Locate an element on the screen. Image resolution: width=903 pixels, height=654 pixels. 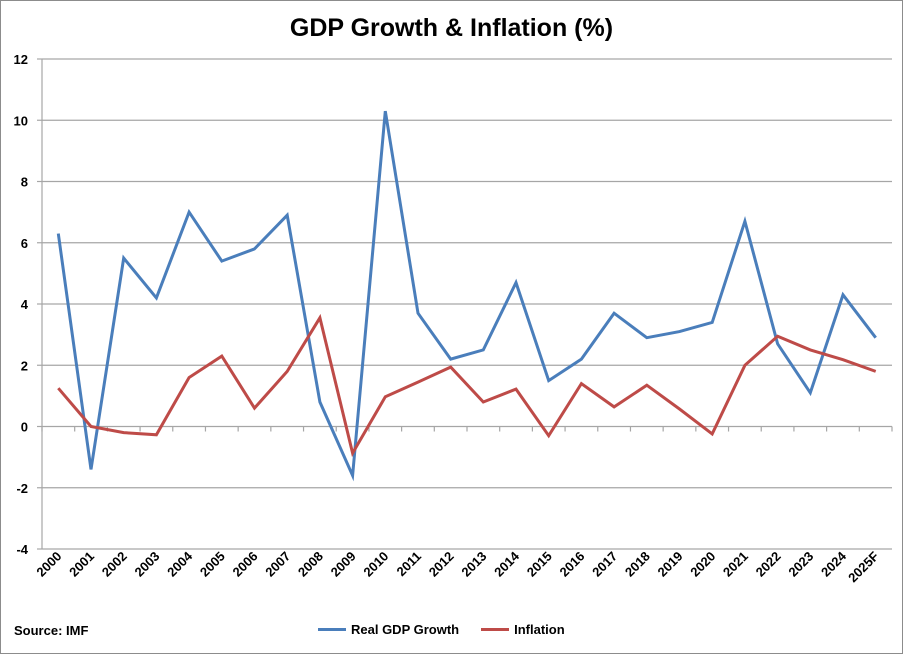
source-note: Source: IMF is located at coordinates (51, 630).